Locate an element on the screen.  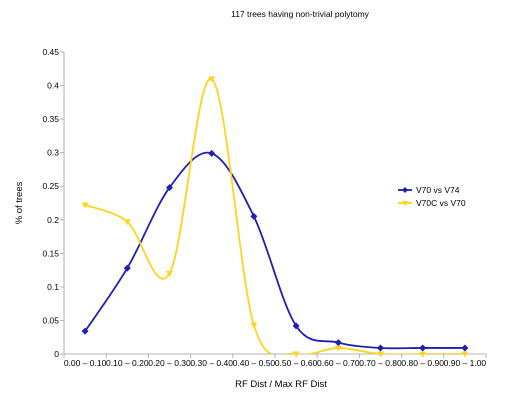
y-tick-label: 0.1 is located at coordinates (53, 287).